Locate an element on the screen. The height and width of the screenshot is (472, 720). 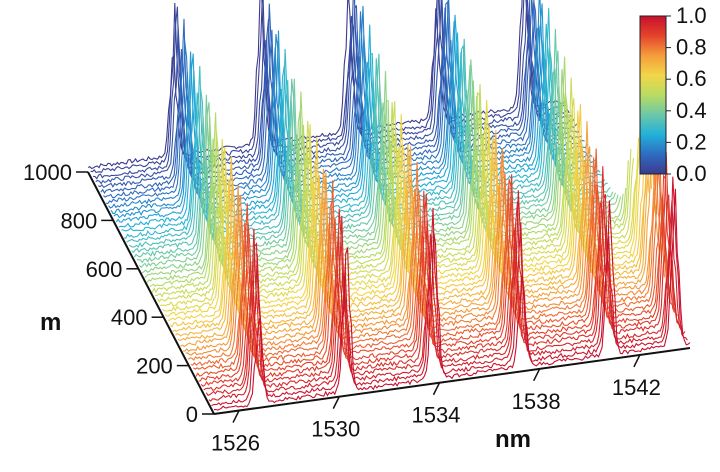
y-tick-label: 600 is located at coordinates (104, 269).